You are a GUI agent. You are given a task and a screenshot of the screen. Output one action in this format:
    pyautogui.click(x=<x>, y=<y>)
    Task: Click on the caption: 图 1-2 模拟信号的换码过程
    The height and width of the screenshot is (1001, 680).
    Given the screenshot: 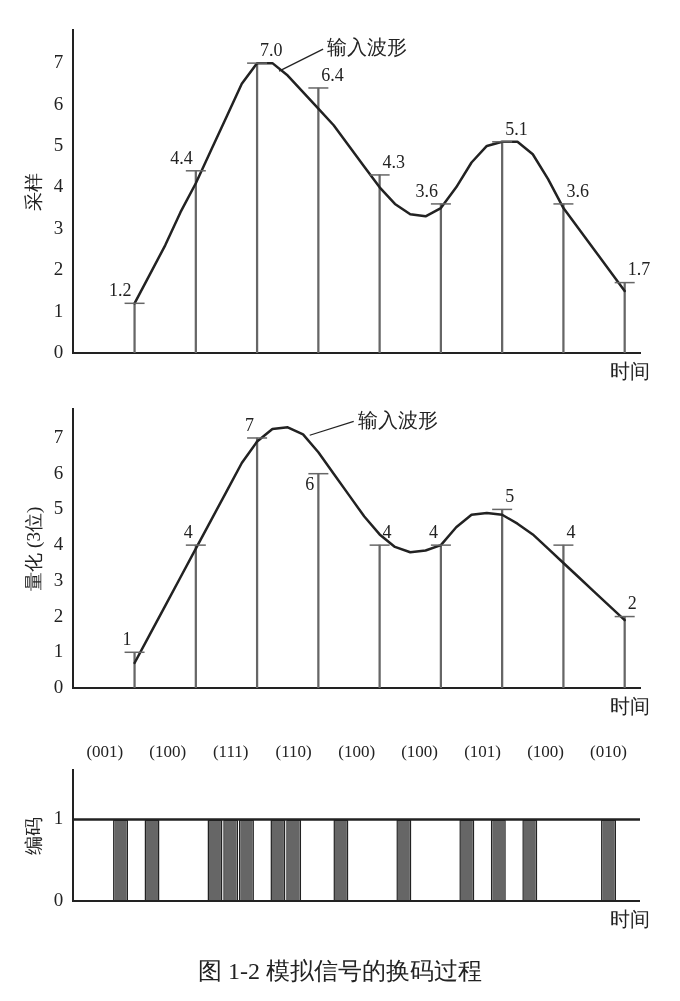 What is the action you would take?
    pyautogui.click(x=340, y=971)
    